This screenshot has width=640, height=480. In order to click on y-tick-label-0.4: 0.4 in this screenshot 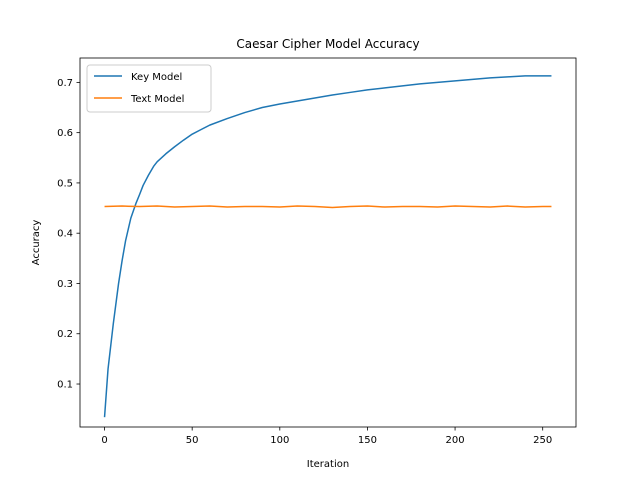, I will do `click(65, 234)`.